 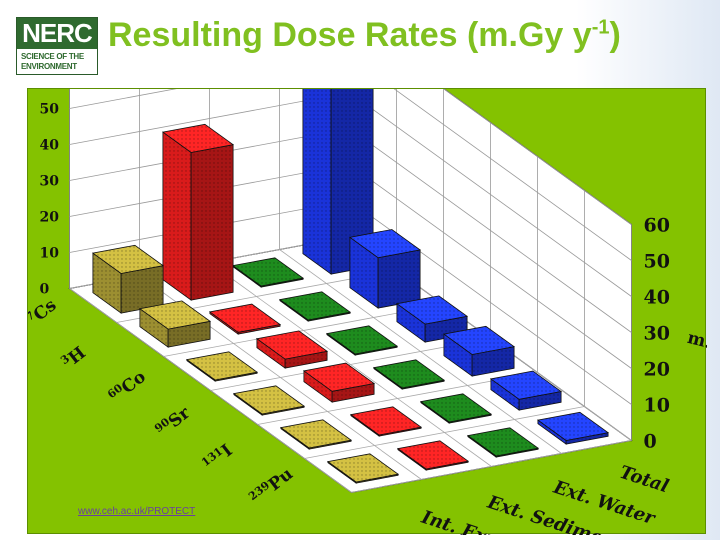 I want to click on logo-tagline-1: SCIENCE OF THE, so click(x=52, y=56).